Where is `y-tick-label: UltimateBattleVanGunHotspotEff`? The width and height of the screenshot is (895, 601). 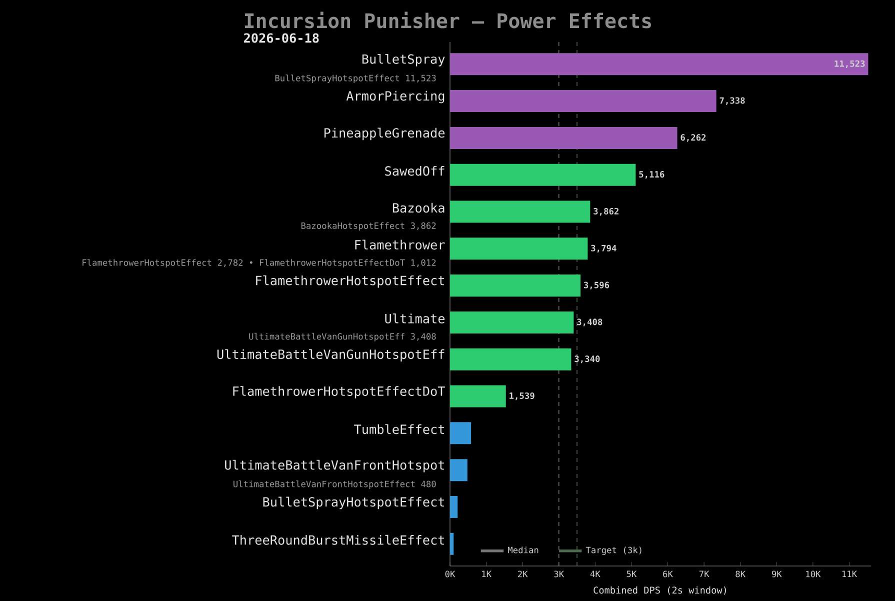
y-tick-label: UltimateBattleVanGunHotspotEff is located at coordinates (330, 355).